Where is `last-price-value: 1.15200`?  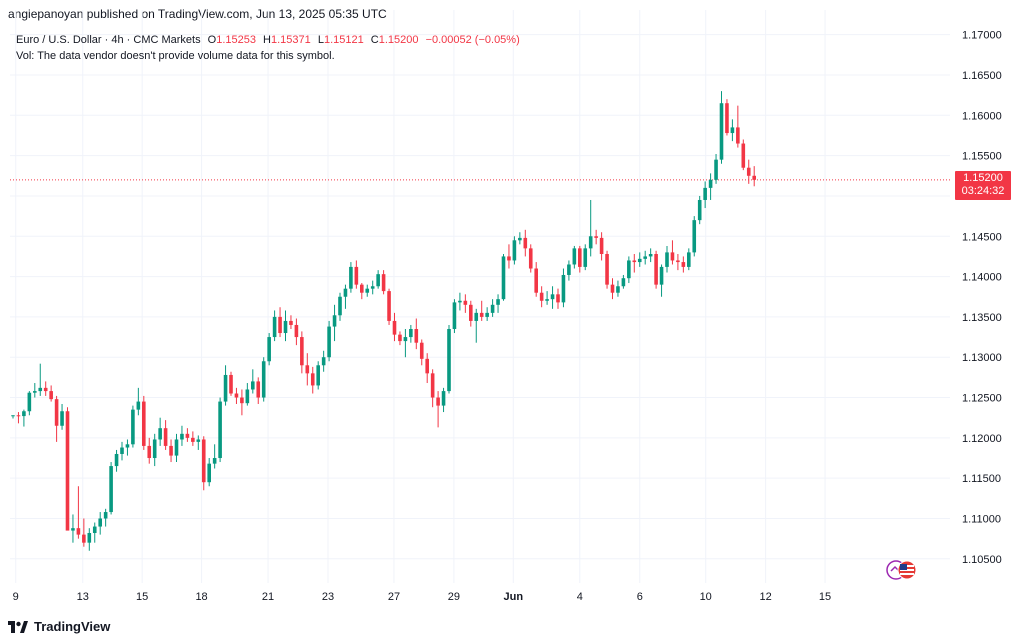 last-price-value: 1.15200 is located at coordinates (983, 177).